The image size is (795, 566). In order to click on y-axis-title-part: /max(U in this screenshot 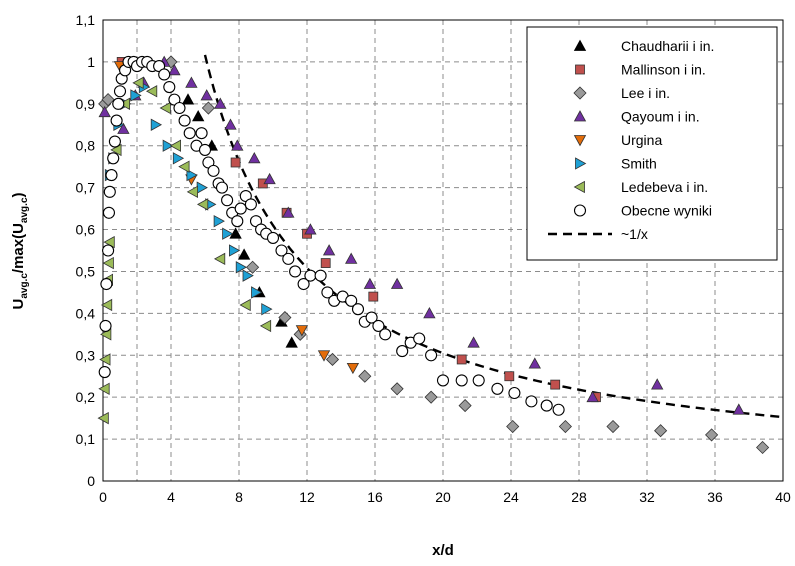, I will do `click(18, 248)`.